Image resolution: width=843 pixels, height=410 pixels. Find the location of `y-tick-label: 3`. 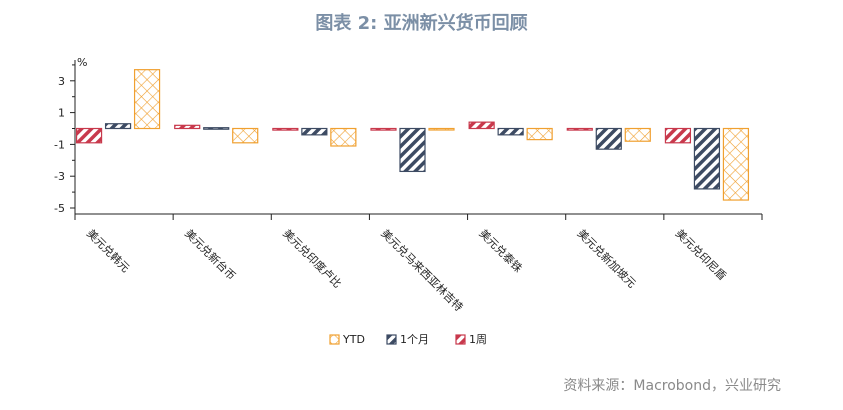

y-tick-label: 3 is located at coordinates (61, 81).